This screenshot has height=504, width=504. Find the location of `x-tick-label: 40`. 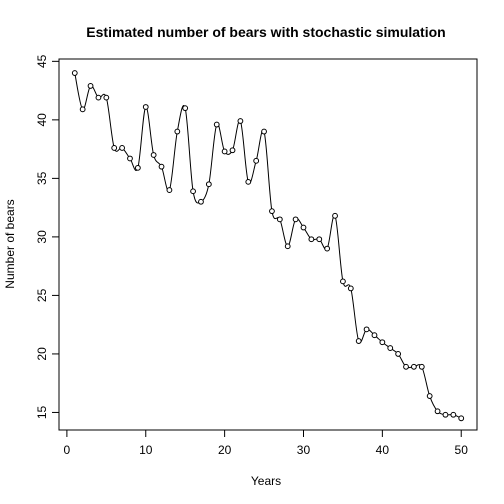

x-tick-label: 40 is located at coordinates (383, 450).